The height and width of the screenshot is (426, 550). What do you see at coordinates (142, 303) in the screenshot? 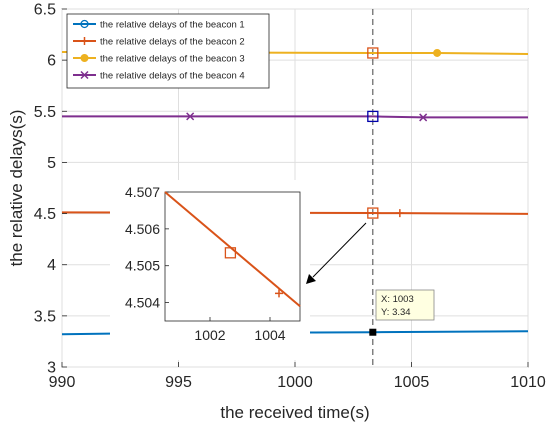
I see `inset-y-tick-label: 4.504` at bounding box center [142, 303].